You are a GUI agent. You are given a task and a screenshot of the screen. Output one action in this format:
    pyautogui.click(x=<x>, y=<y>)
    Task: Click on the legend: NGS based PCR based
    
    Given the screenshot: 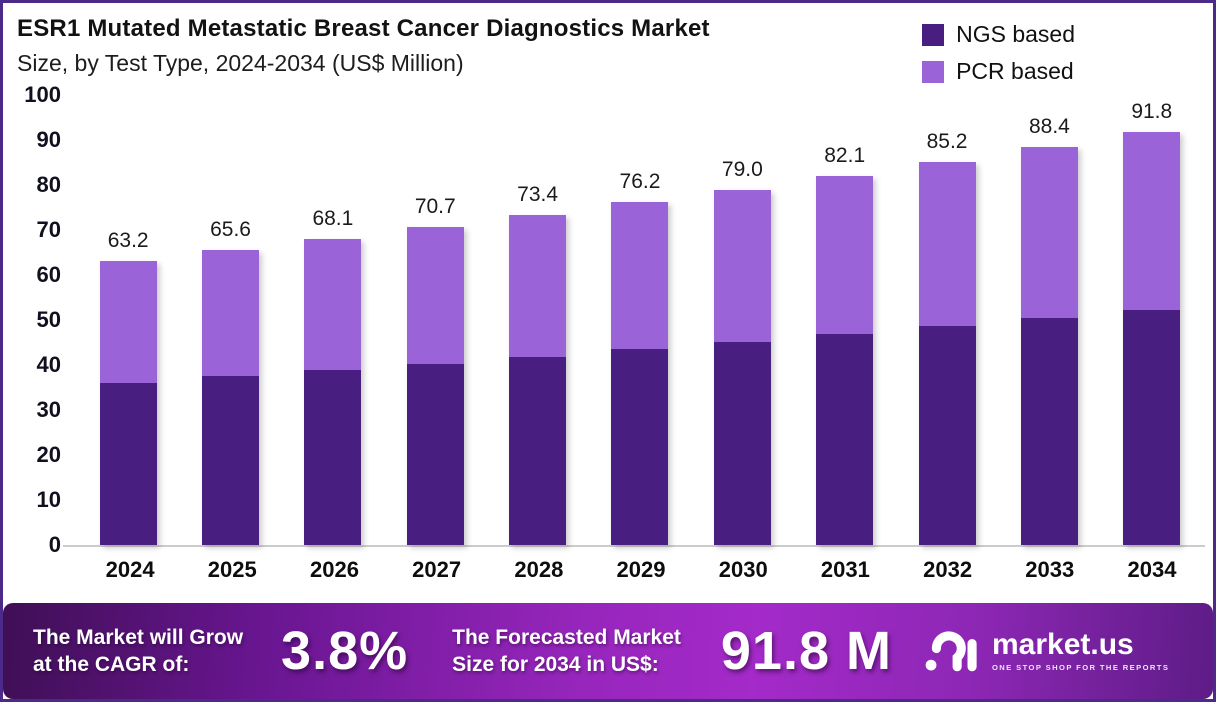 What is the action you would take?
    pyautogui.click(x=1058, y=50)
    